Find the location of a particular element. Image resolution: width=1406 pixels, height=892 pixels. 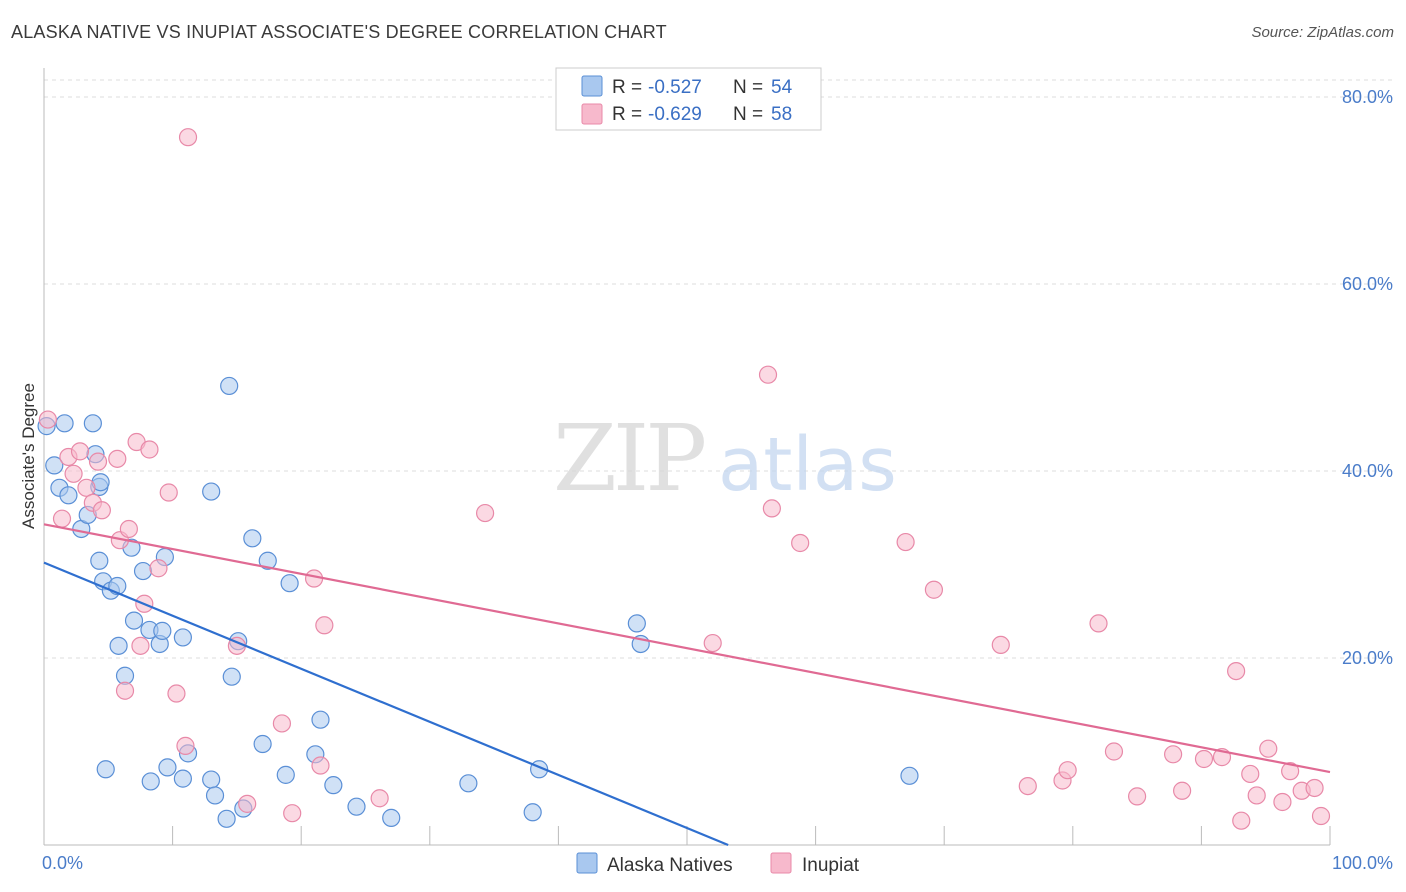

legend-r-value: -0.527 is located at coordinates (675, 87).